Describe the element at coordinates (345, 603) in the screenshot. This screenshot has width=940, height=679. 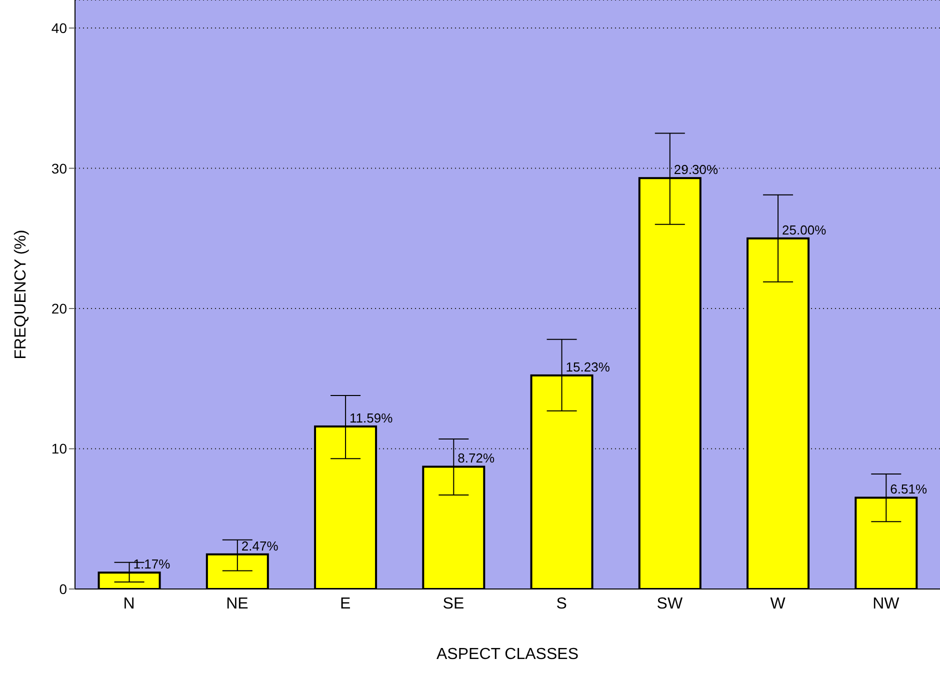
I see `x-tick-label: E` at that location.